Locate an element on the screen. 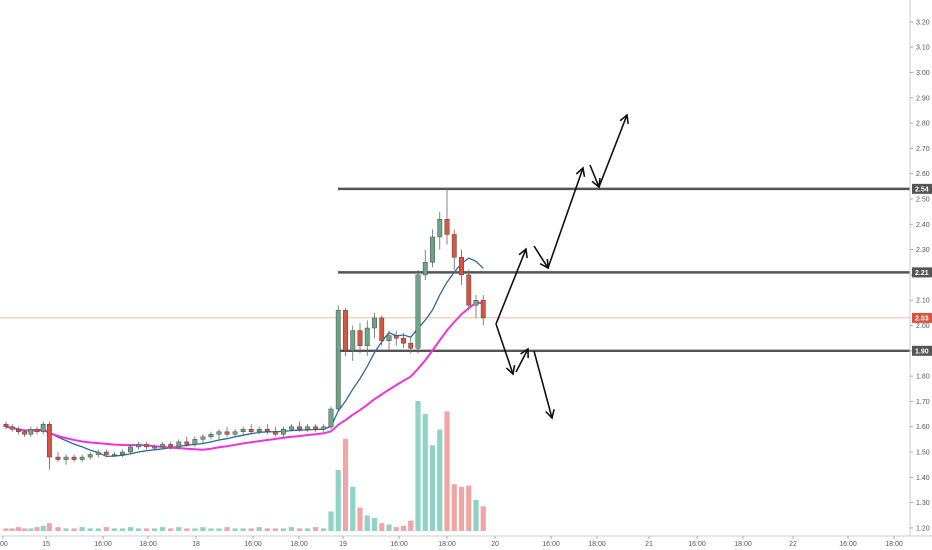 The height and width of the screenshot is (550, 932). price-badges: 2.54 2.21 1.90 2.03 is located at coordinates (922, 269).